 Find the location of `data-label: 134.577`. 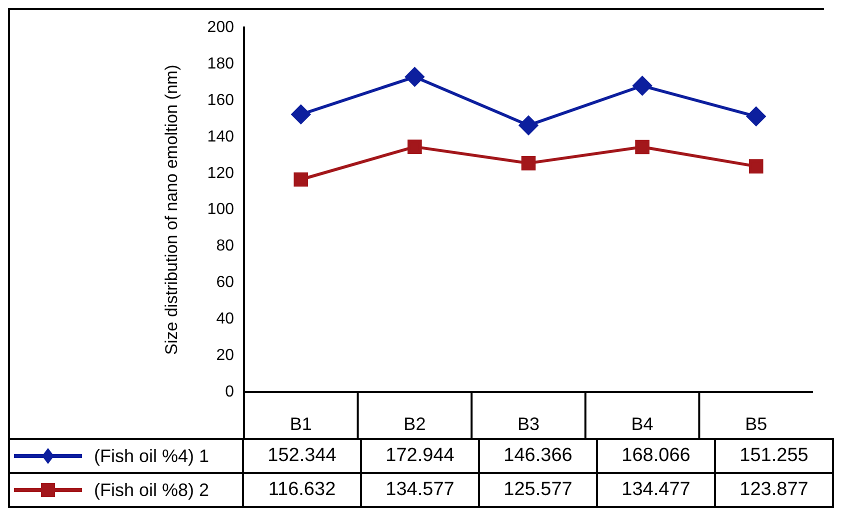

data-label: 134.577 is located at coordinates (420, 490).